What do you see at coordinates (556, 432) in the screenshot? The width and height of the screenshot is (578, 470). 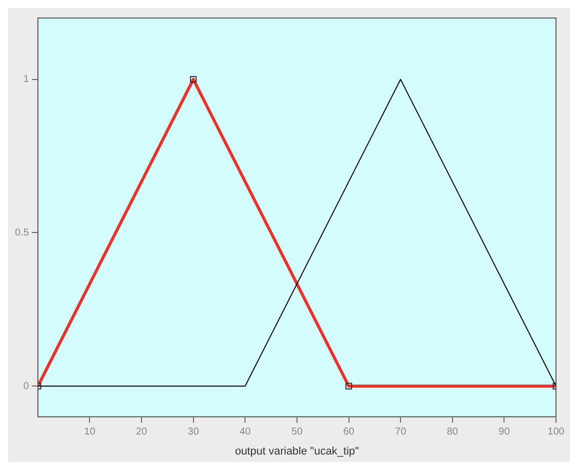 I see `x-tick-label: 100` at bounding box center [556, 432].